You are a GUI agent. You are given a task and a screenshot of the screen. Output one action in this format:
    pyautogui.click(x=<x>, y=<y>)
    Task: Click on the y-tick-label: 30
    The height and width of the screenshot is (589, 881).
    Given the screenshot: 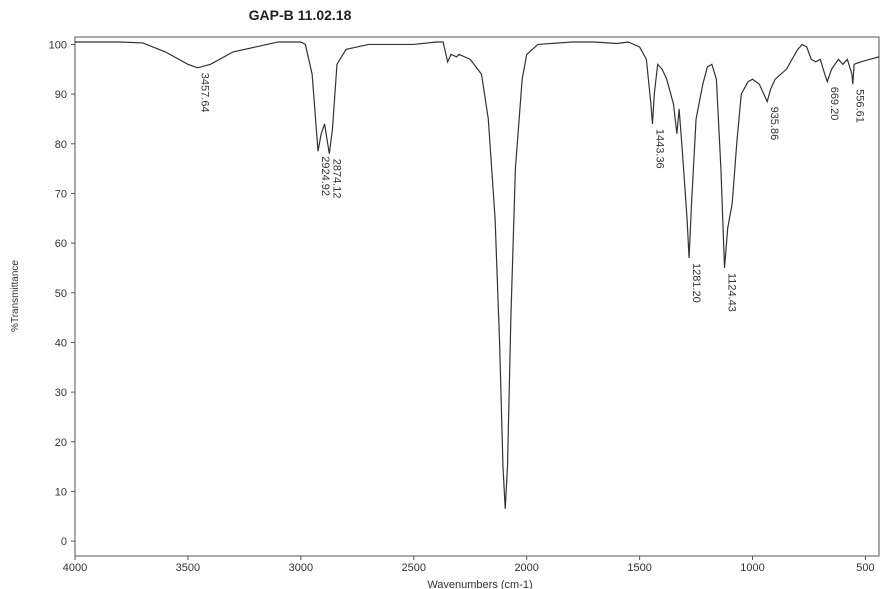 What is the action you would take?
    pyautogui.click(x=61, y=393)
    